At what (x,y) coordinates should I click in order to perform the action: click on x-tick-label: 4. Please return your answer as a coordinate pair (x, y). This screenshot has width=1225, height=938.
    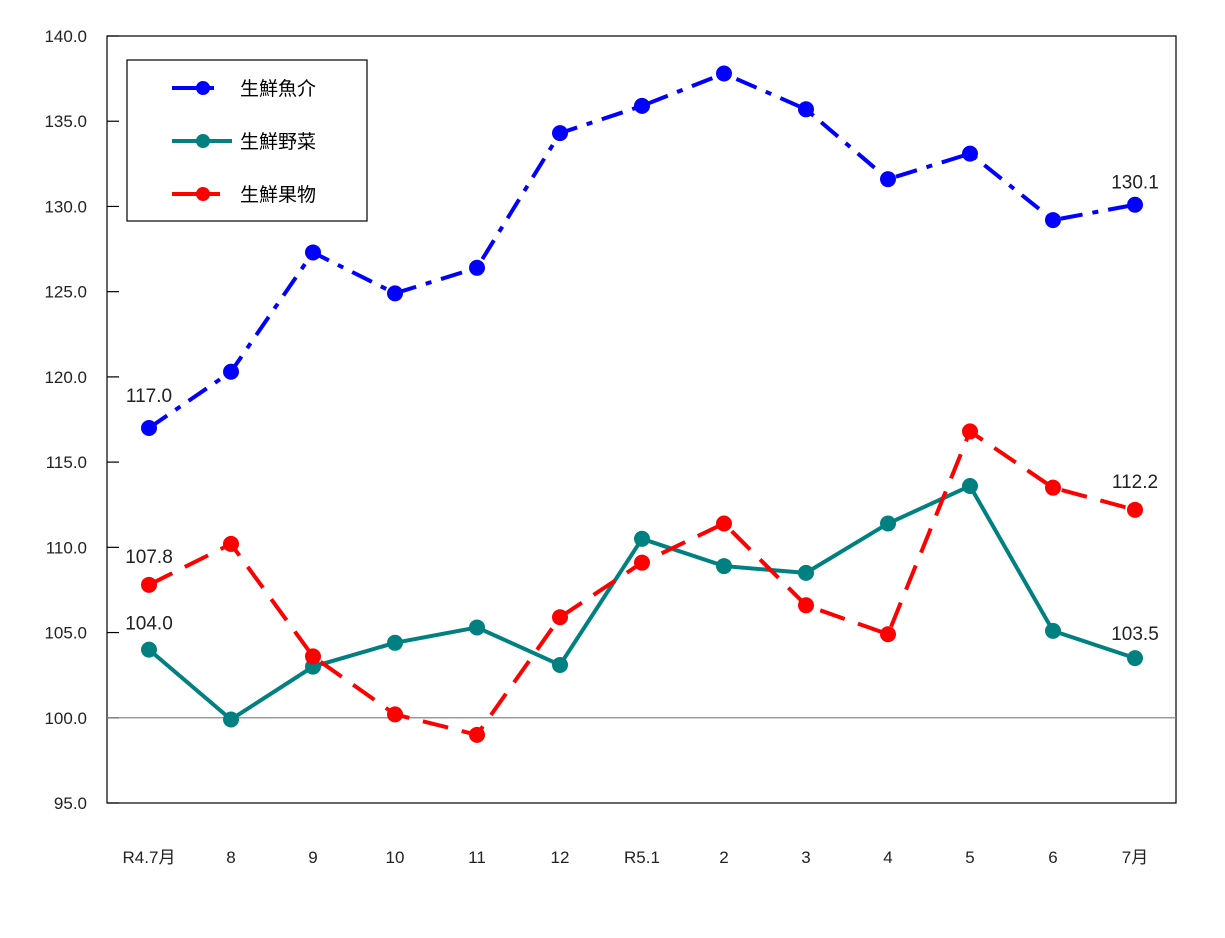
    Looking at the image, I should click on (887, 857).